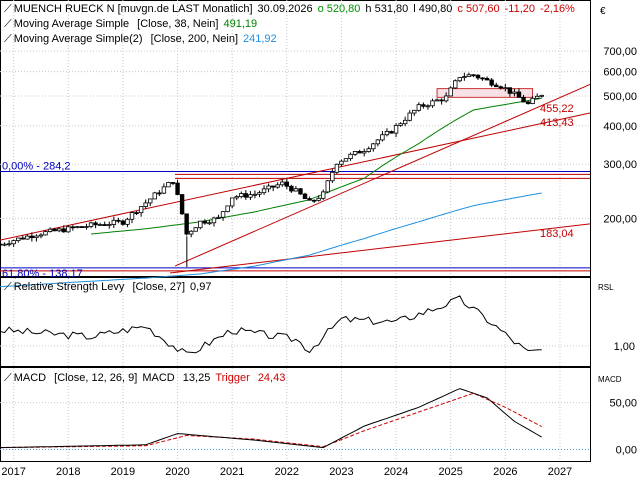  I want to click on x-tick-label: 2020, so click(177, 472).